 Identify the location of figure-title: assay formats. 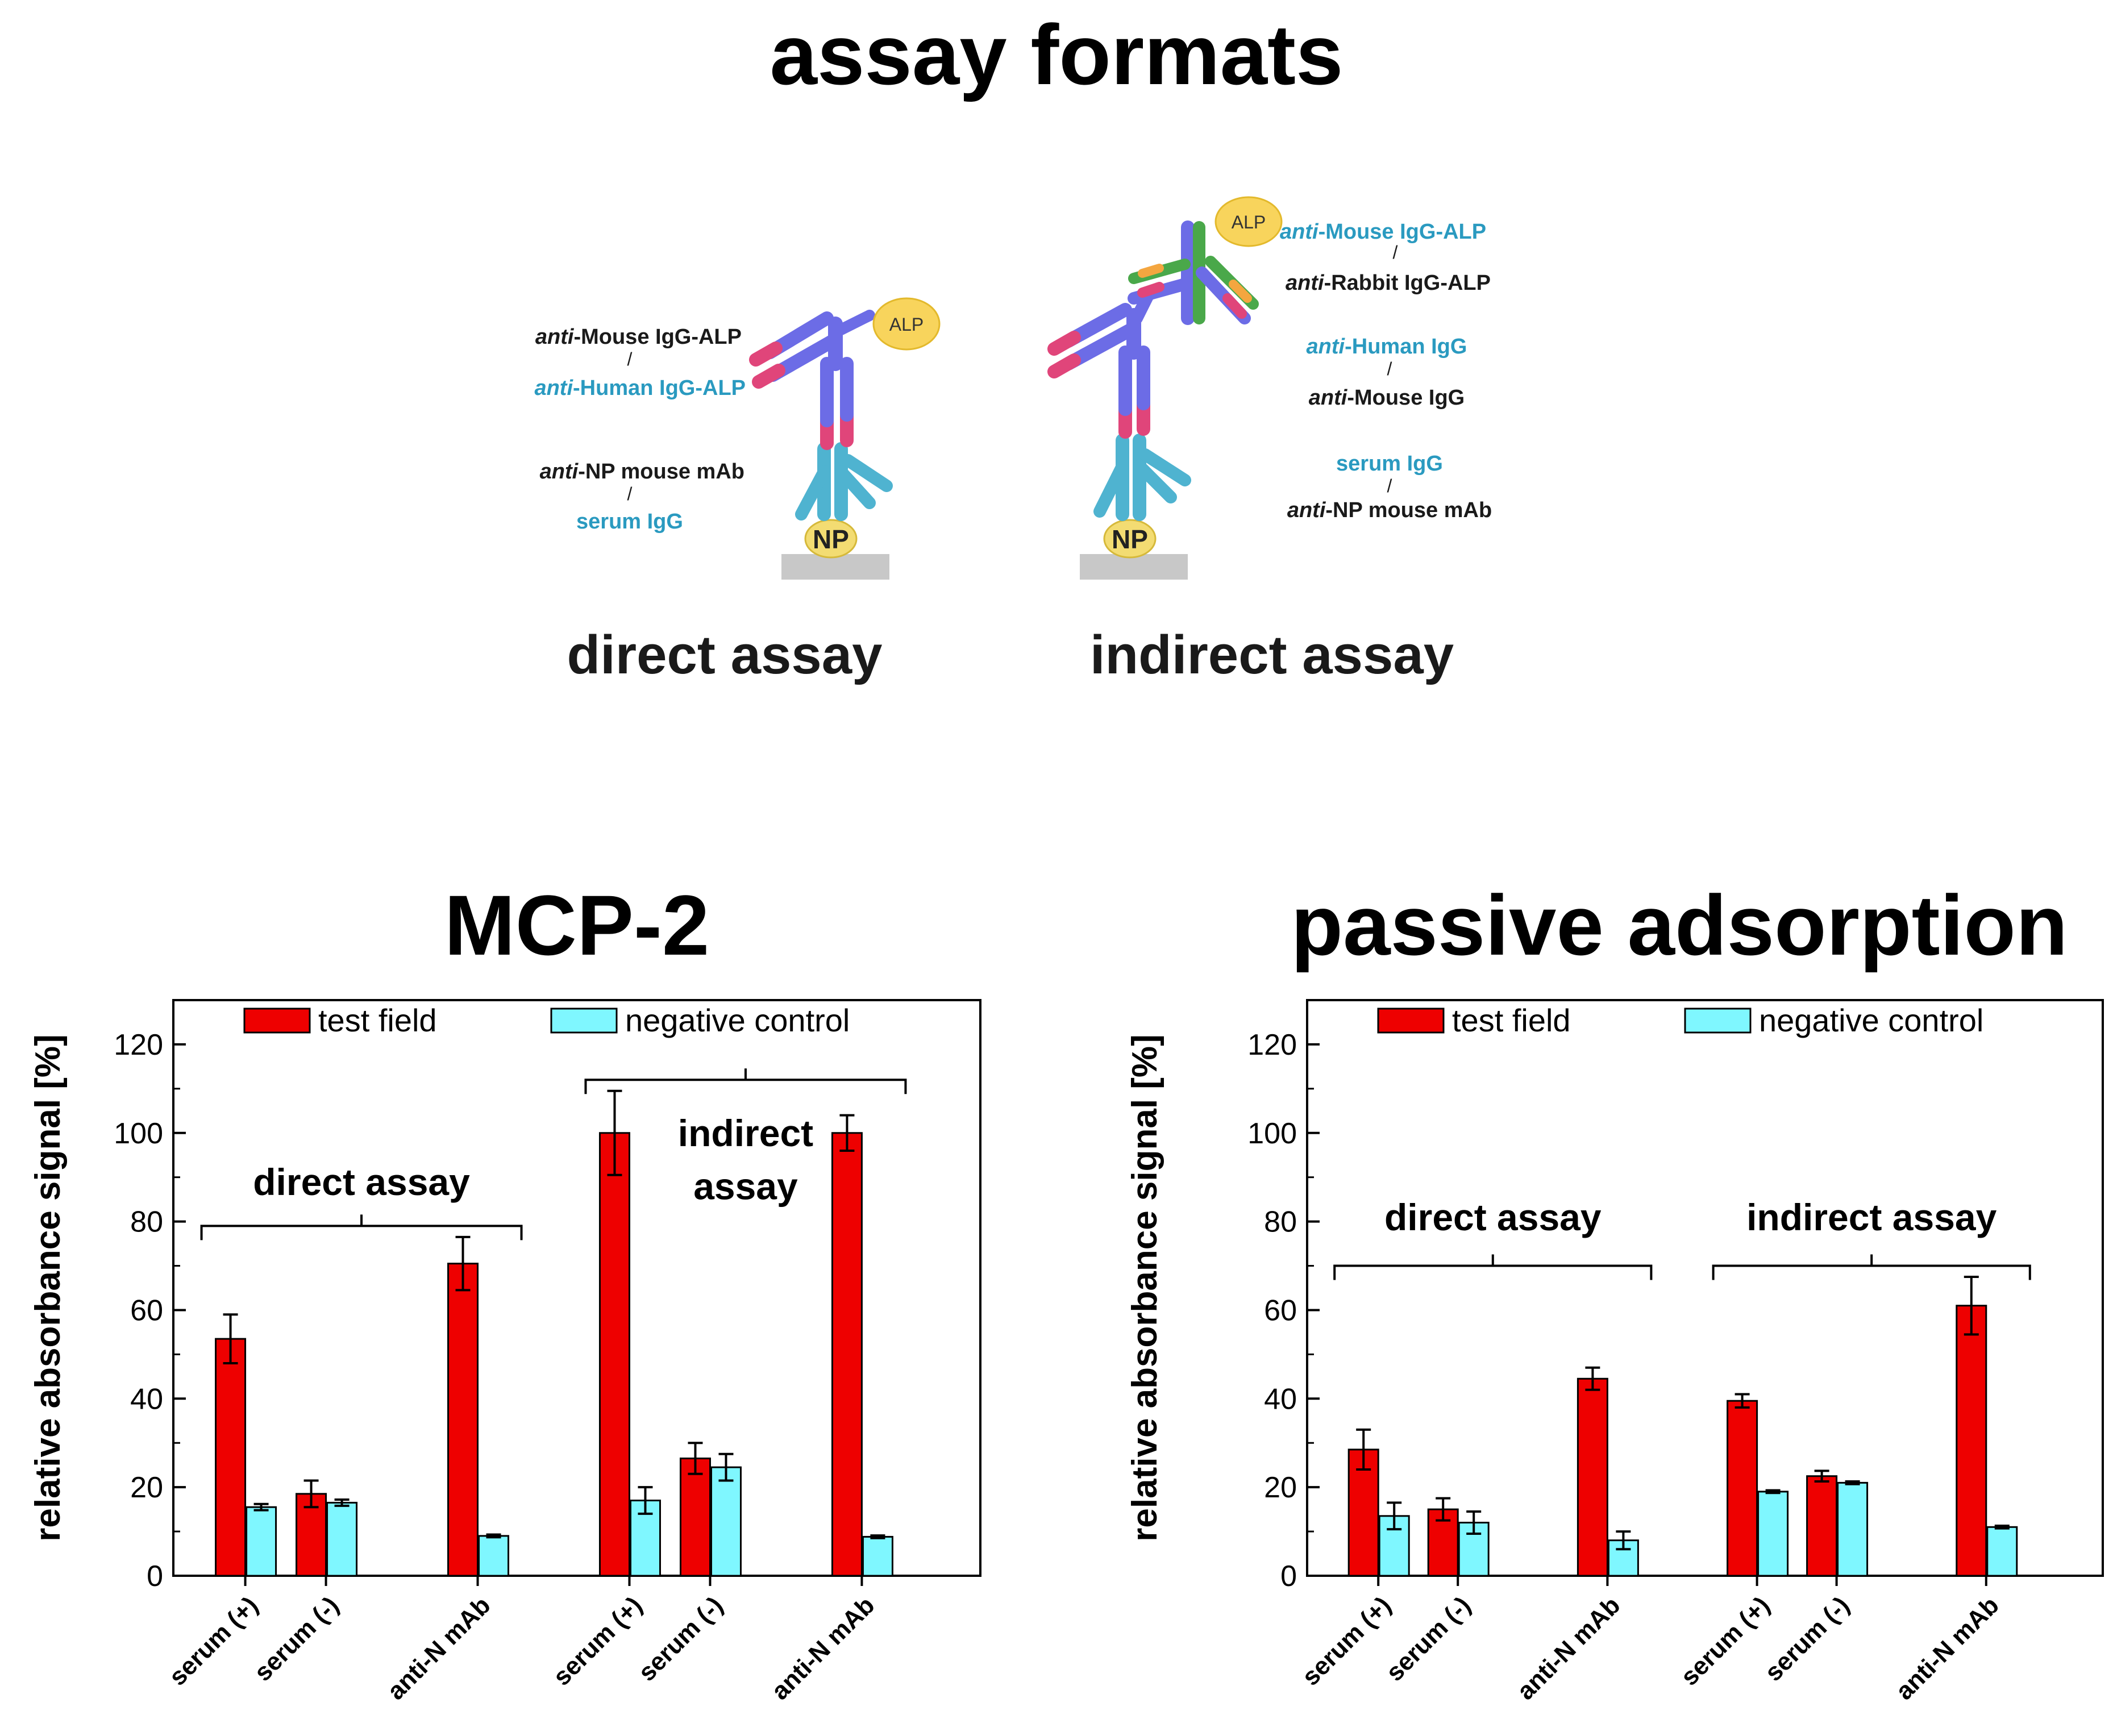
(1056, 54).